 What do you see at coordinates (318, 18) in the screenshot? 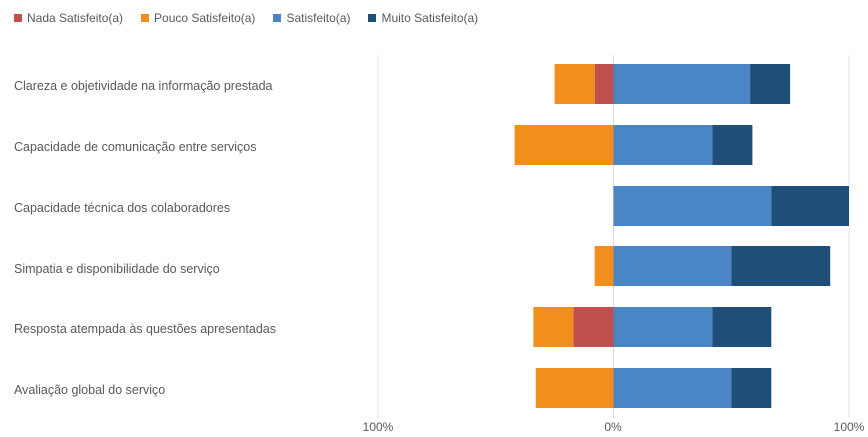
I see `legend-label-satisfeito: Satisfeito(a)` at bounding box center [318, 18].